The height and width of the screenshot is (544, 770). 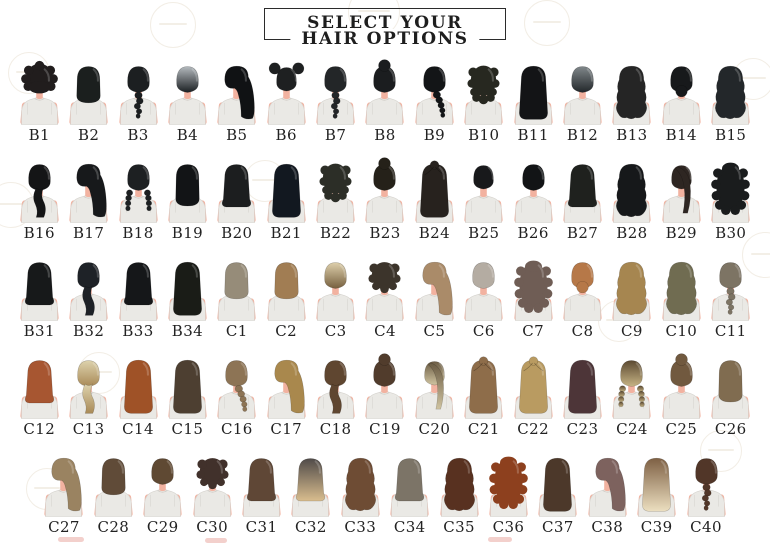 I want to click on hair-option-C14: C14, so click(x=137, y=397).